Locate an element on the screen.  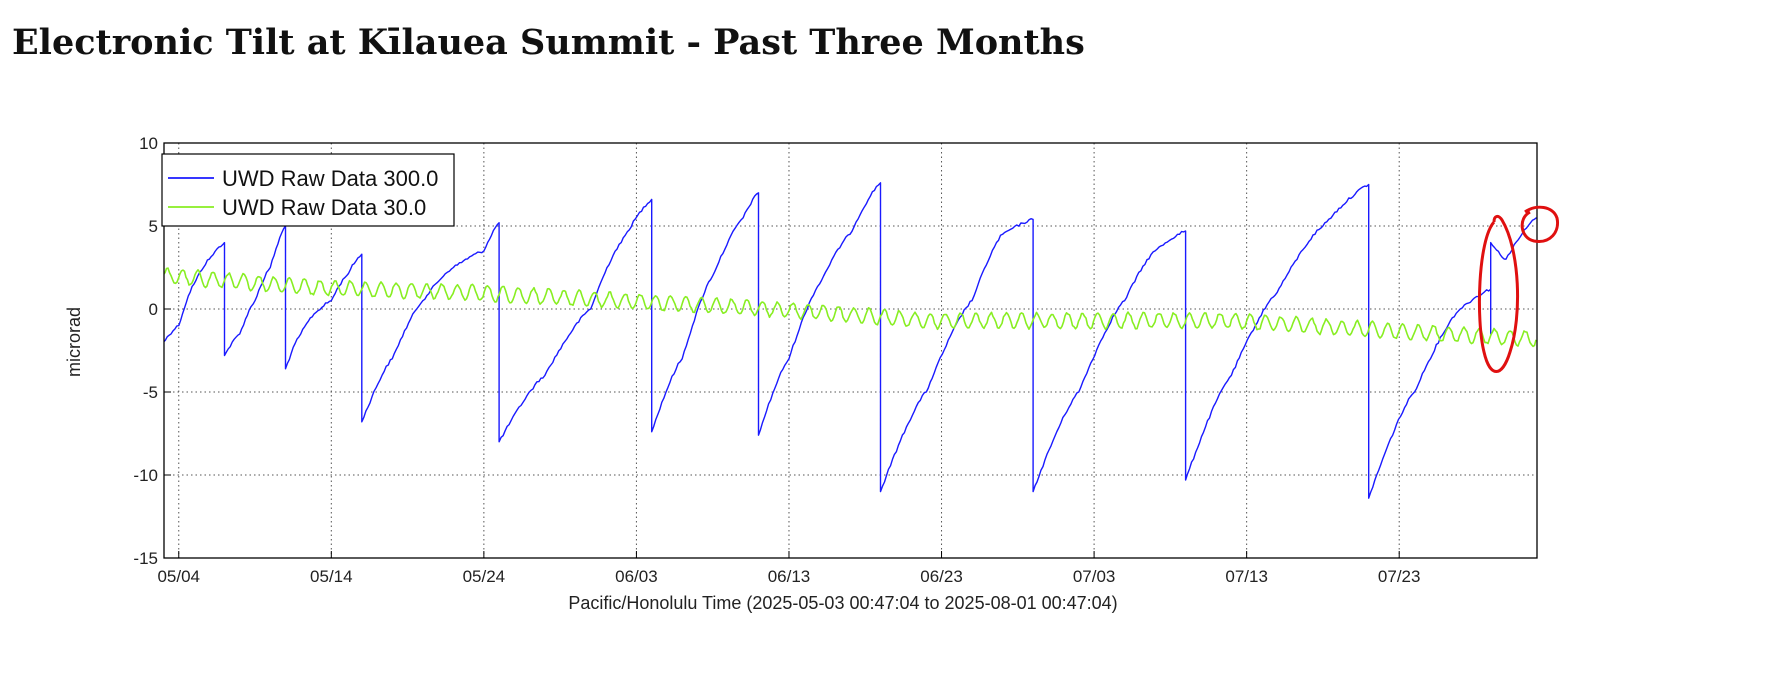
x-tick-label: 07/03 is located at coordinates (1094, 576).